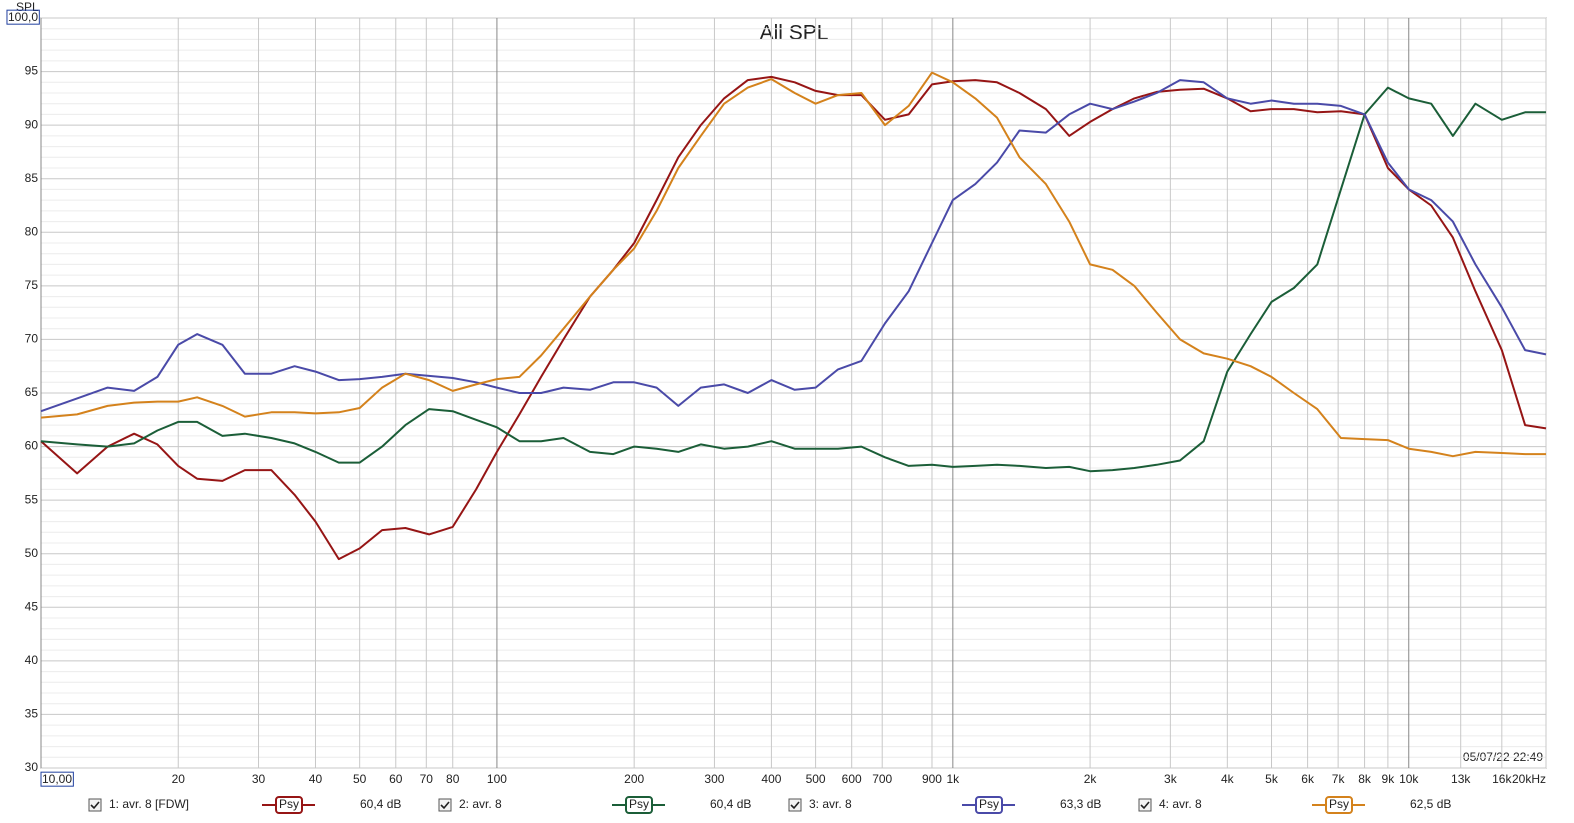  I want to click on y-tick-label: 40, so click(32, 660).